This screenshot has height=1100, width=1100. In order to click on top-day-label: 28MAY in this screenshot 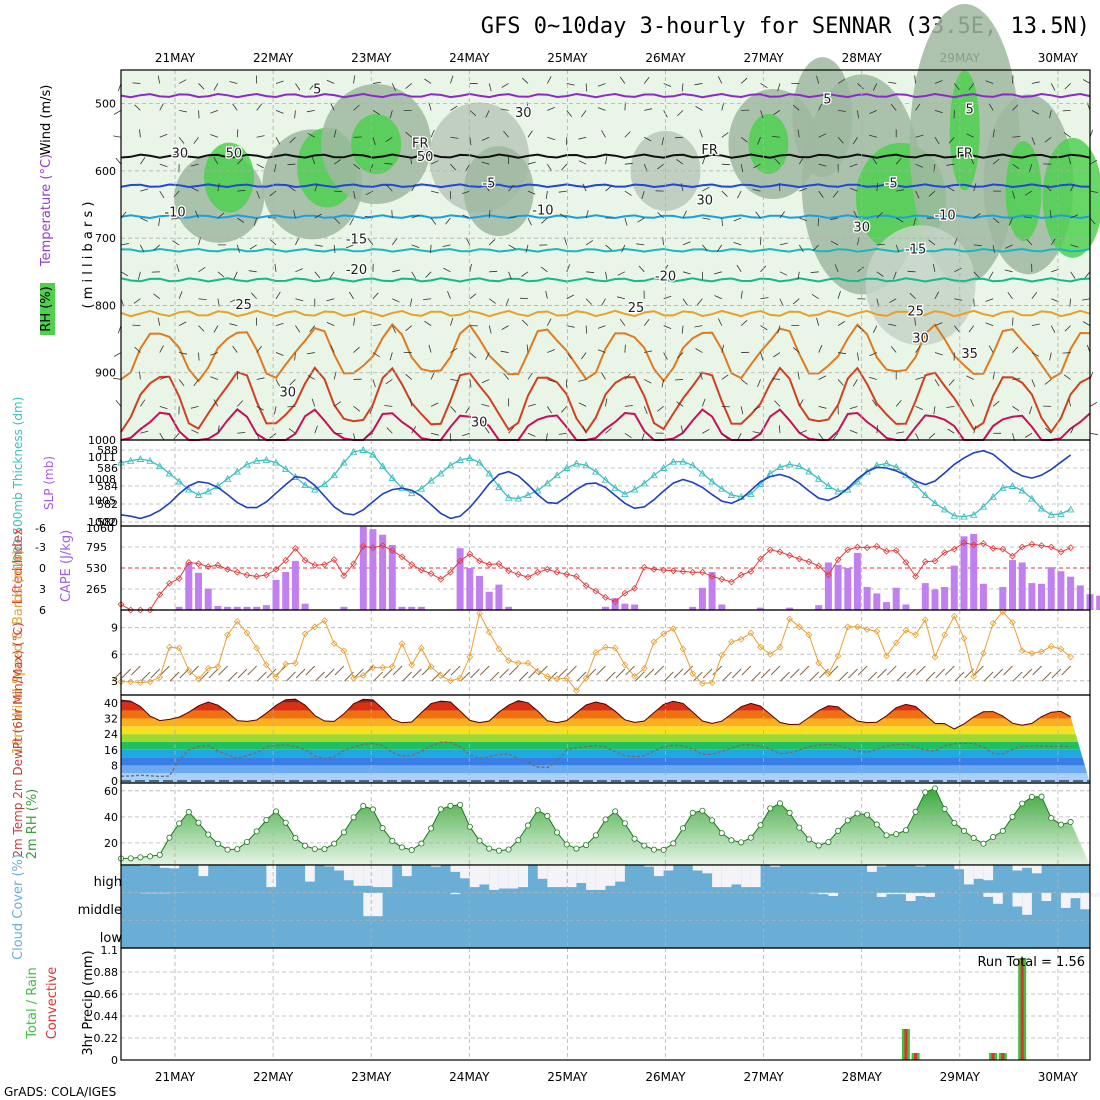, I will do `click(862, 58)`.